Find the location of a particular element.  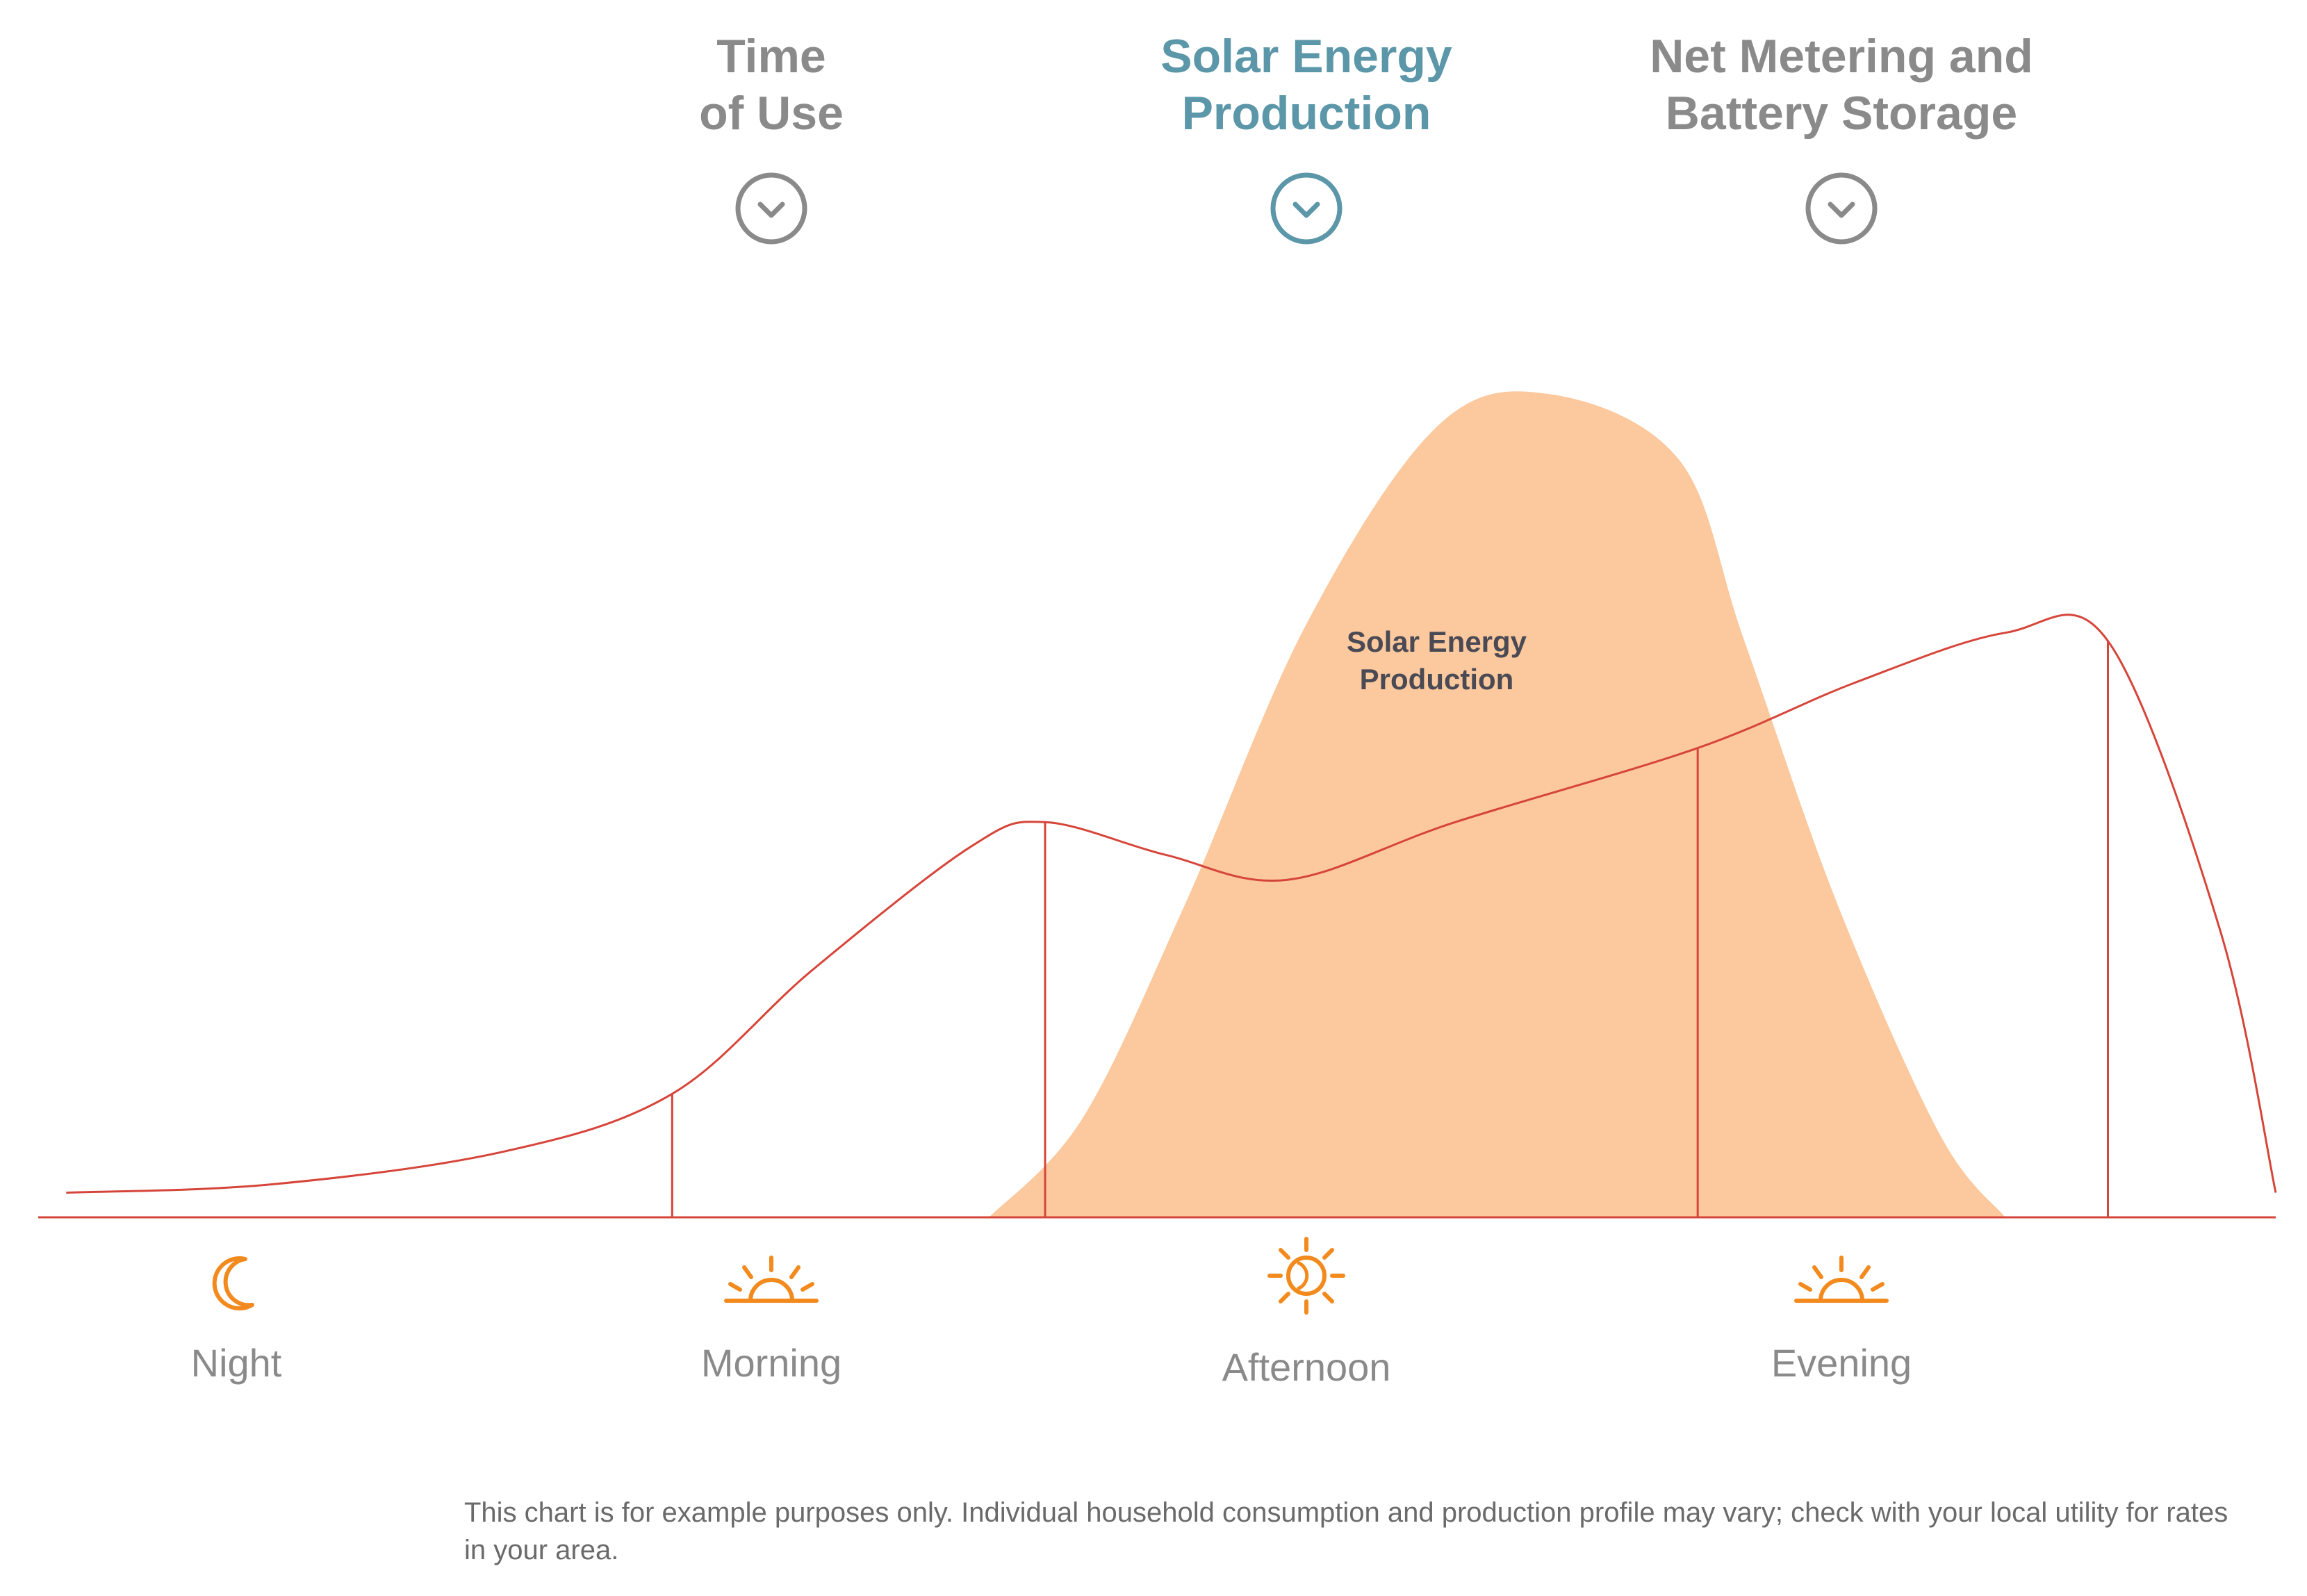

period-label: Afternoon is located at coordinates (1306, 1367).